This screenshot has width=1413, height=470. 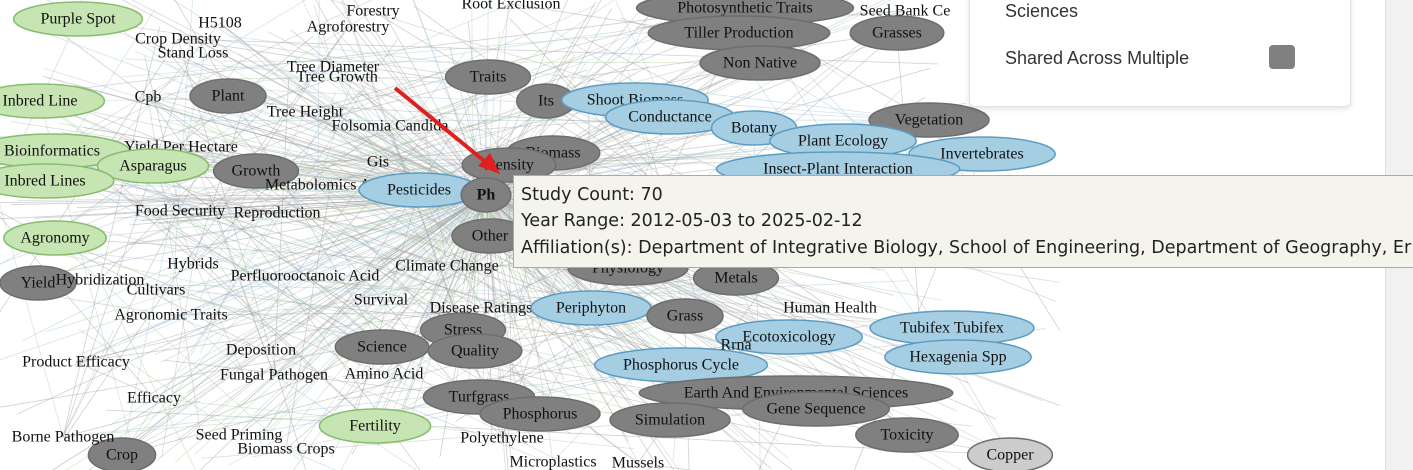 I want to click on node-label: Purple Spot, so click(x=78, y=19).